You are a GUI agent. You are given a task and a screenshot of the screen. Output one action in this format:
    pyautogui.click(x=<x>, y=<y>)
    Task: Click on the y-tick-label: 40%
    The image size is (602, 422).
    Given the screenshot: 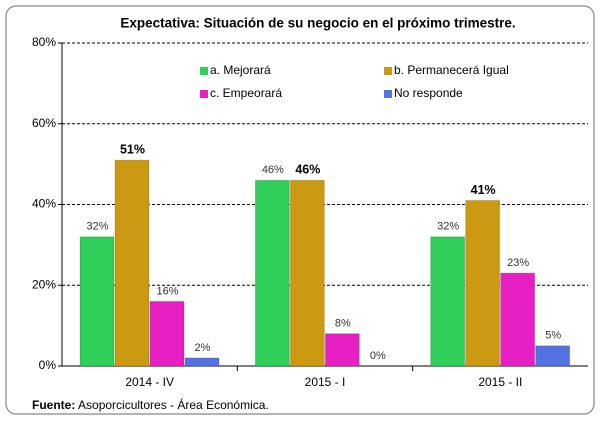 What is the action you would take?
    pyautogui.click(x=44, y=204)
    